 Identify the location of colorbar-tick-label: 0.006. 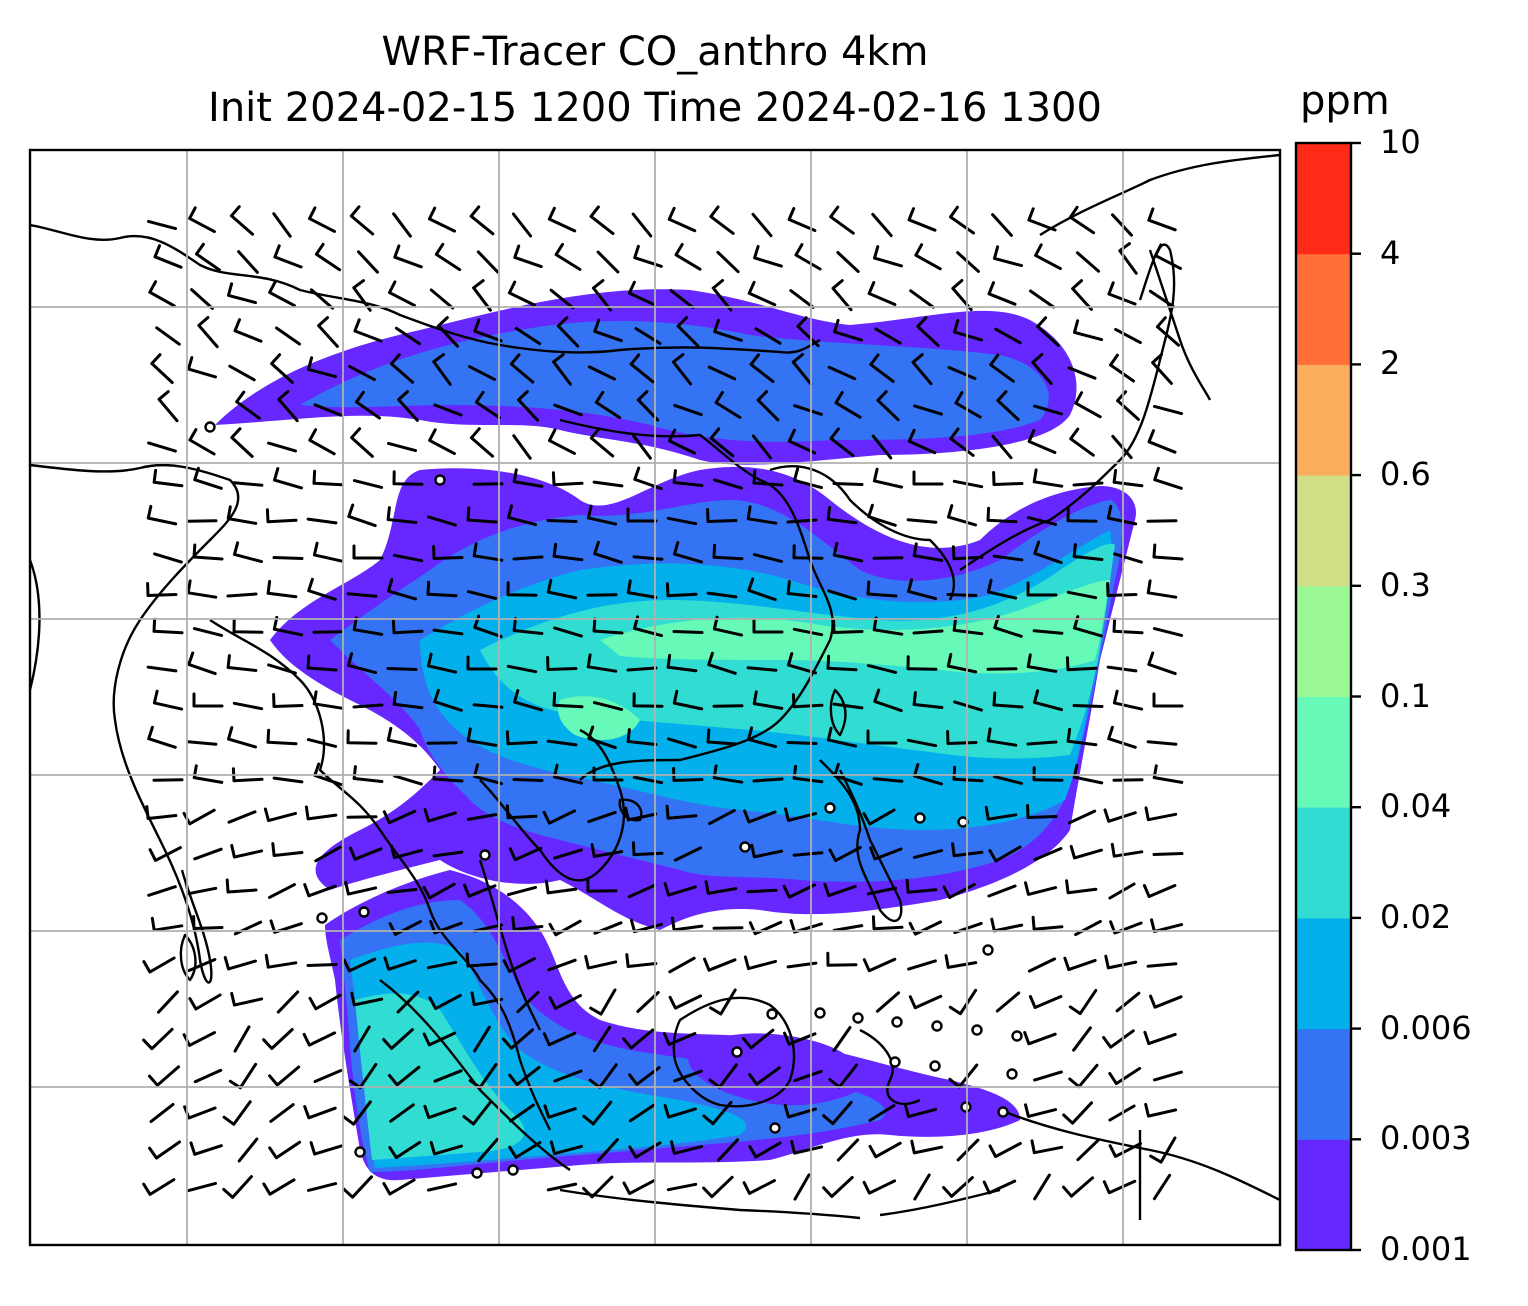
(1426, 1027).